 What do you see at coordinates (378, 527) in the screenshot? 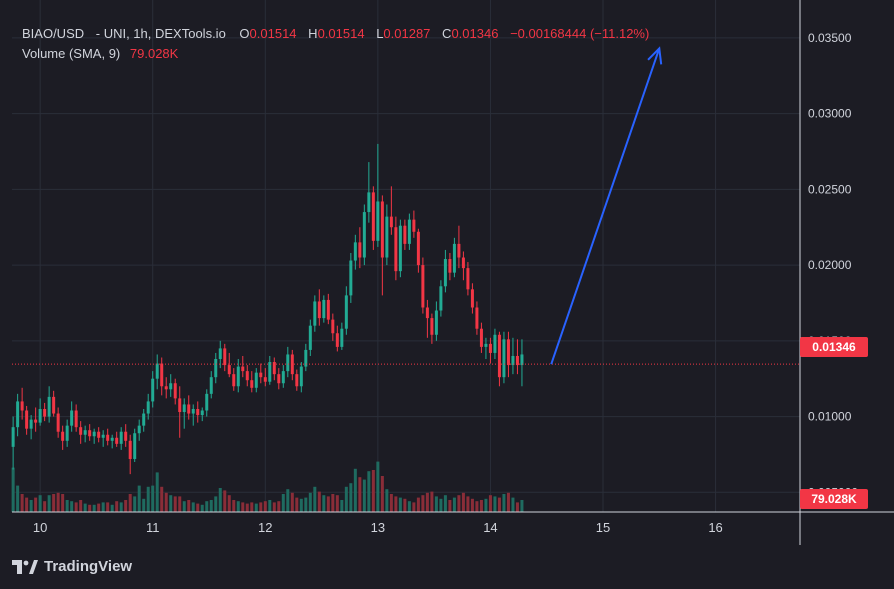
I see `time-tick-label: 13` at bounding box center [378, 527].